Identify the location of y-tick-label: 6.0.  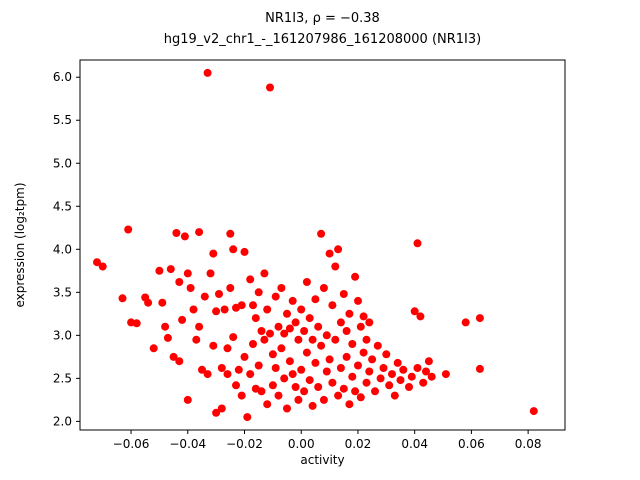
(62, 77).